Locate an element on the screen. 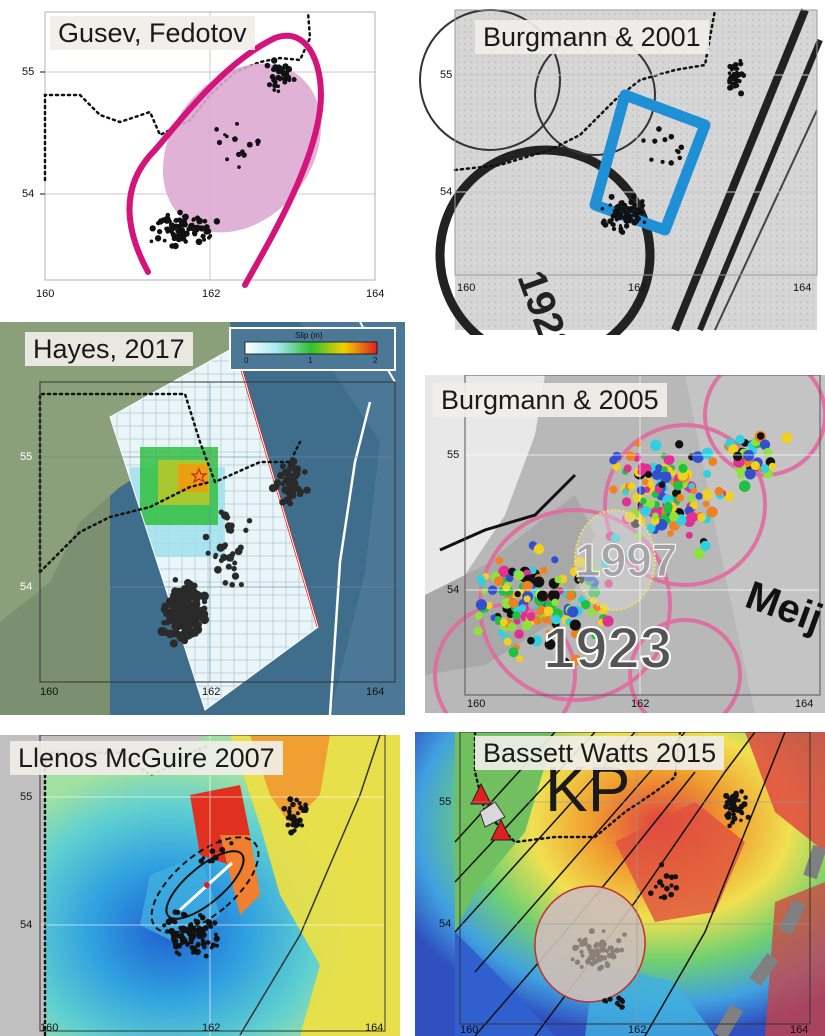 The image size is (825, 1036). earthquake-dots-in-region is located at coordinates (598, 950).